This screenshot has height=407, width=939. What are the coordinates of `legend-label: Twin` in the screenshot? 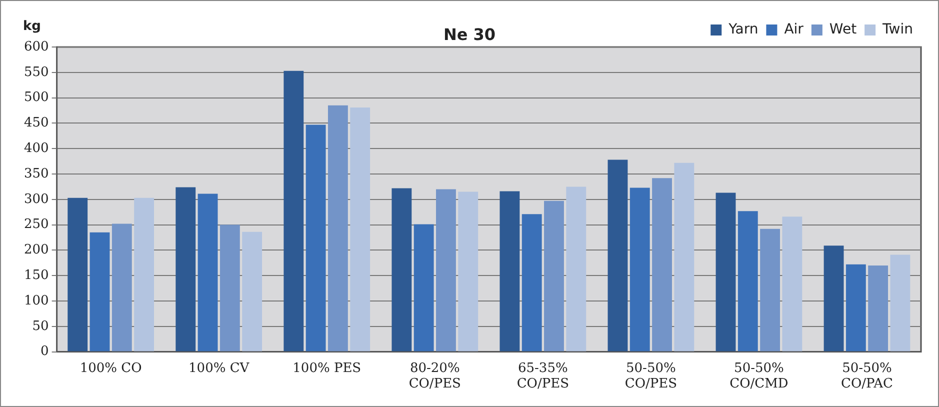 It's located at (898, 30).